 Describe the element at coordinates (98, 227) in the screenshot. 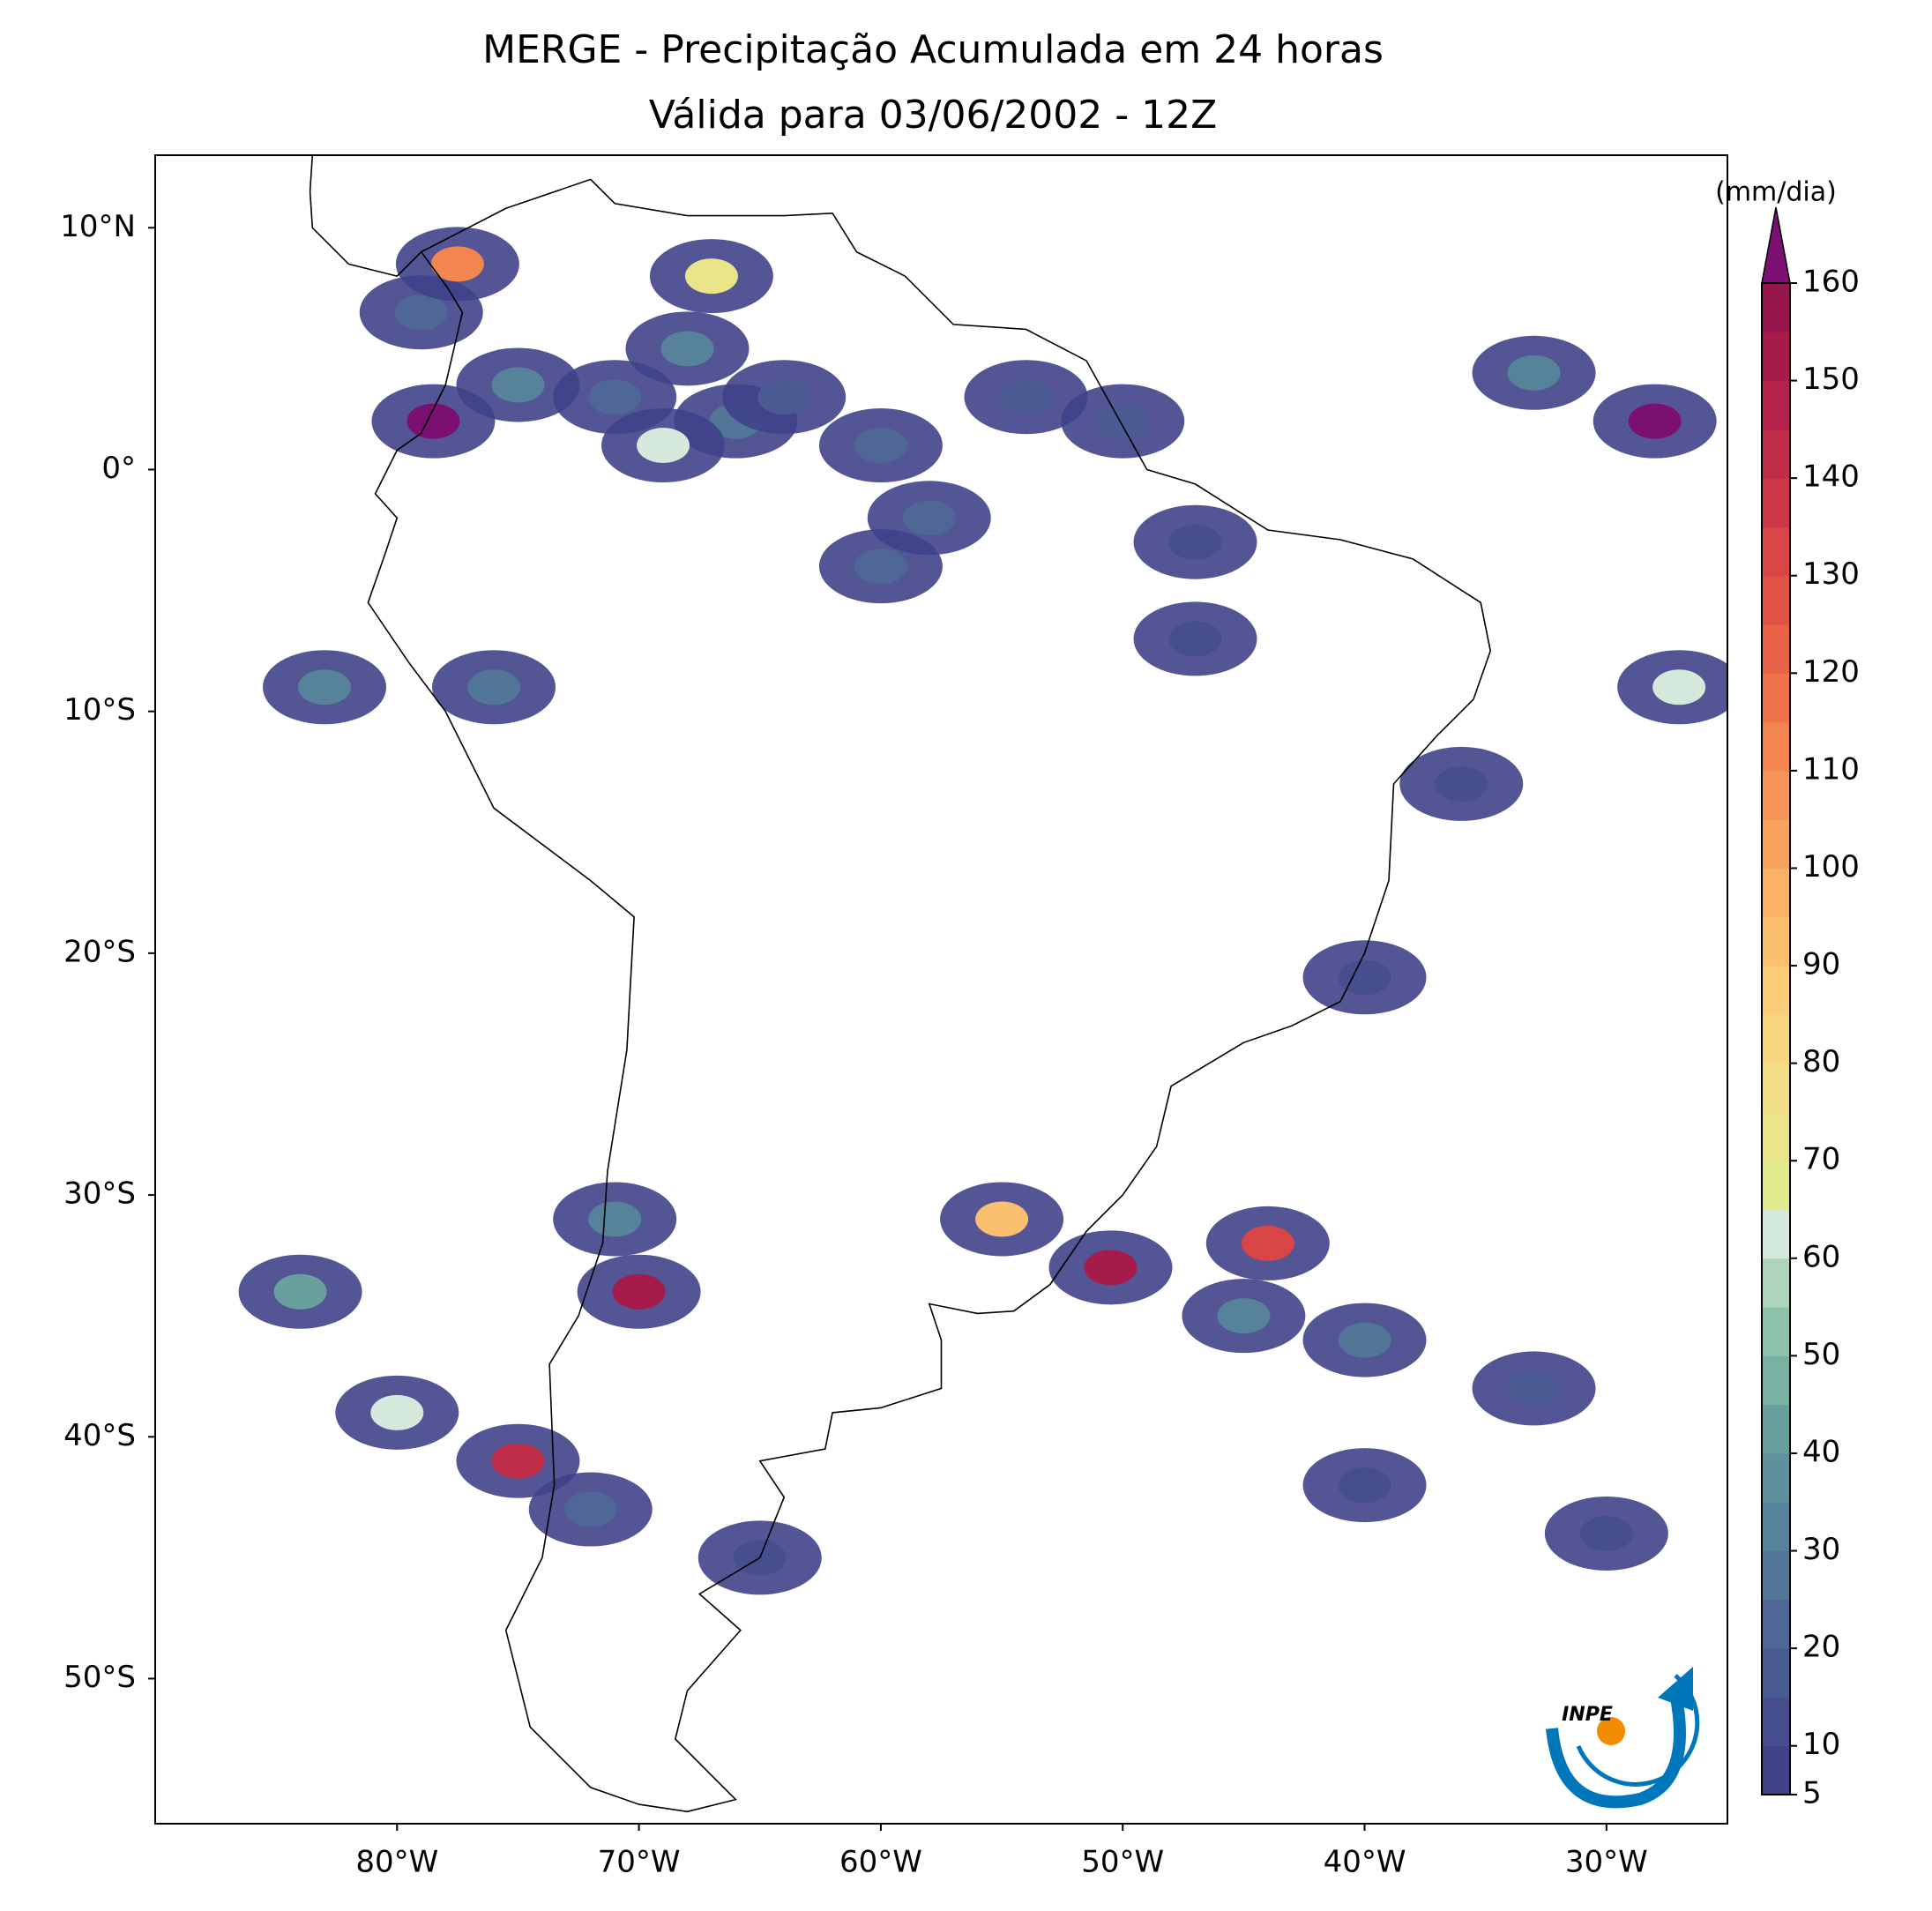

I see `y-tick-label: 10°N` at that location.